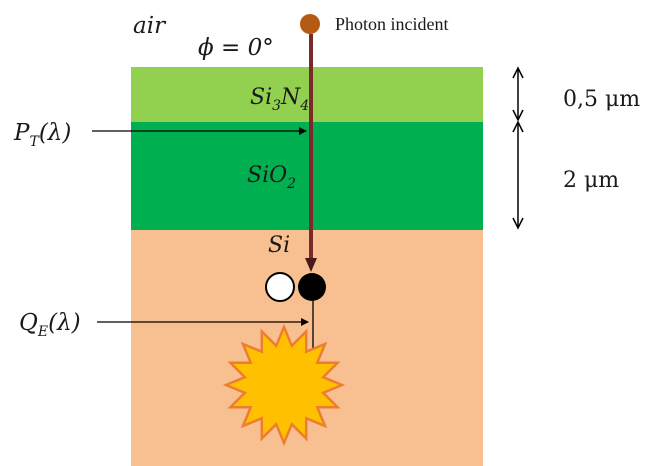  I want to click on photon-incident-label: Photon incident, so click(392, 24).